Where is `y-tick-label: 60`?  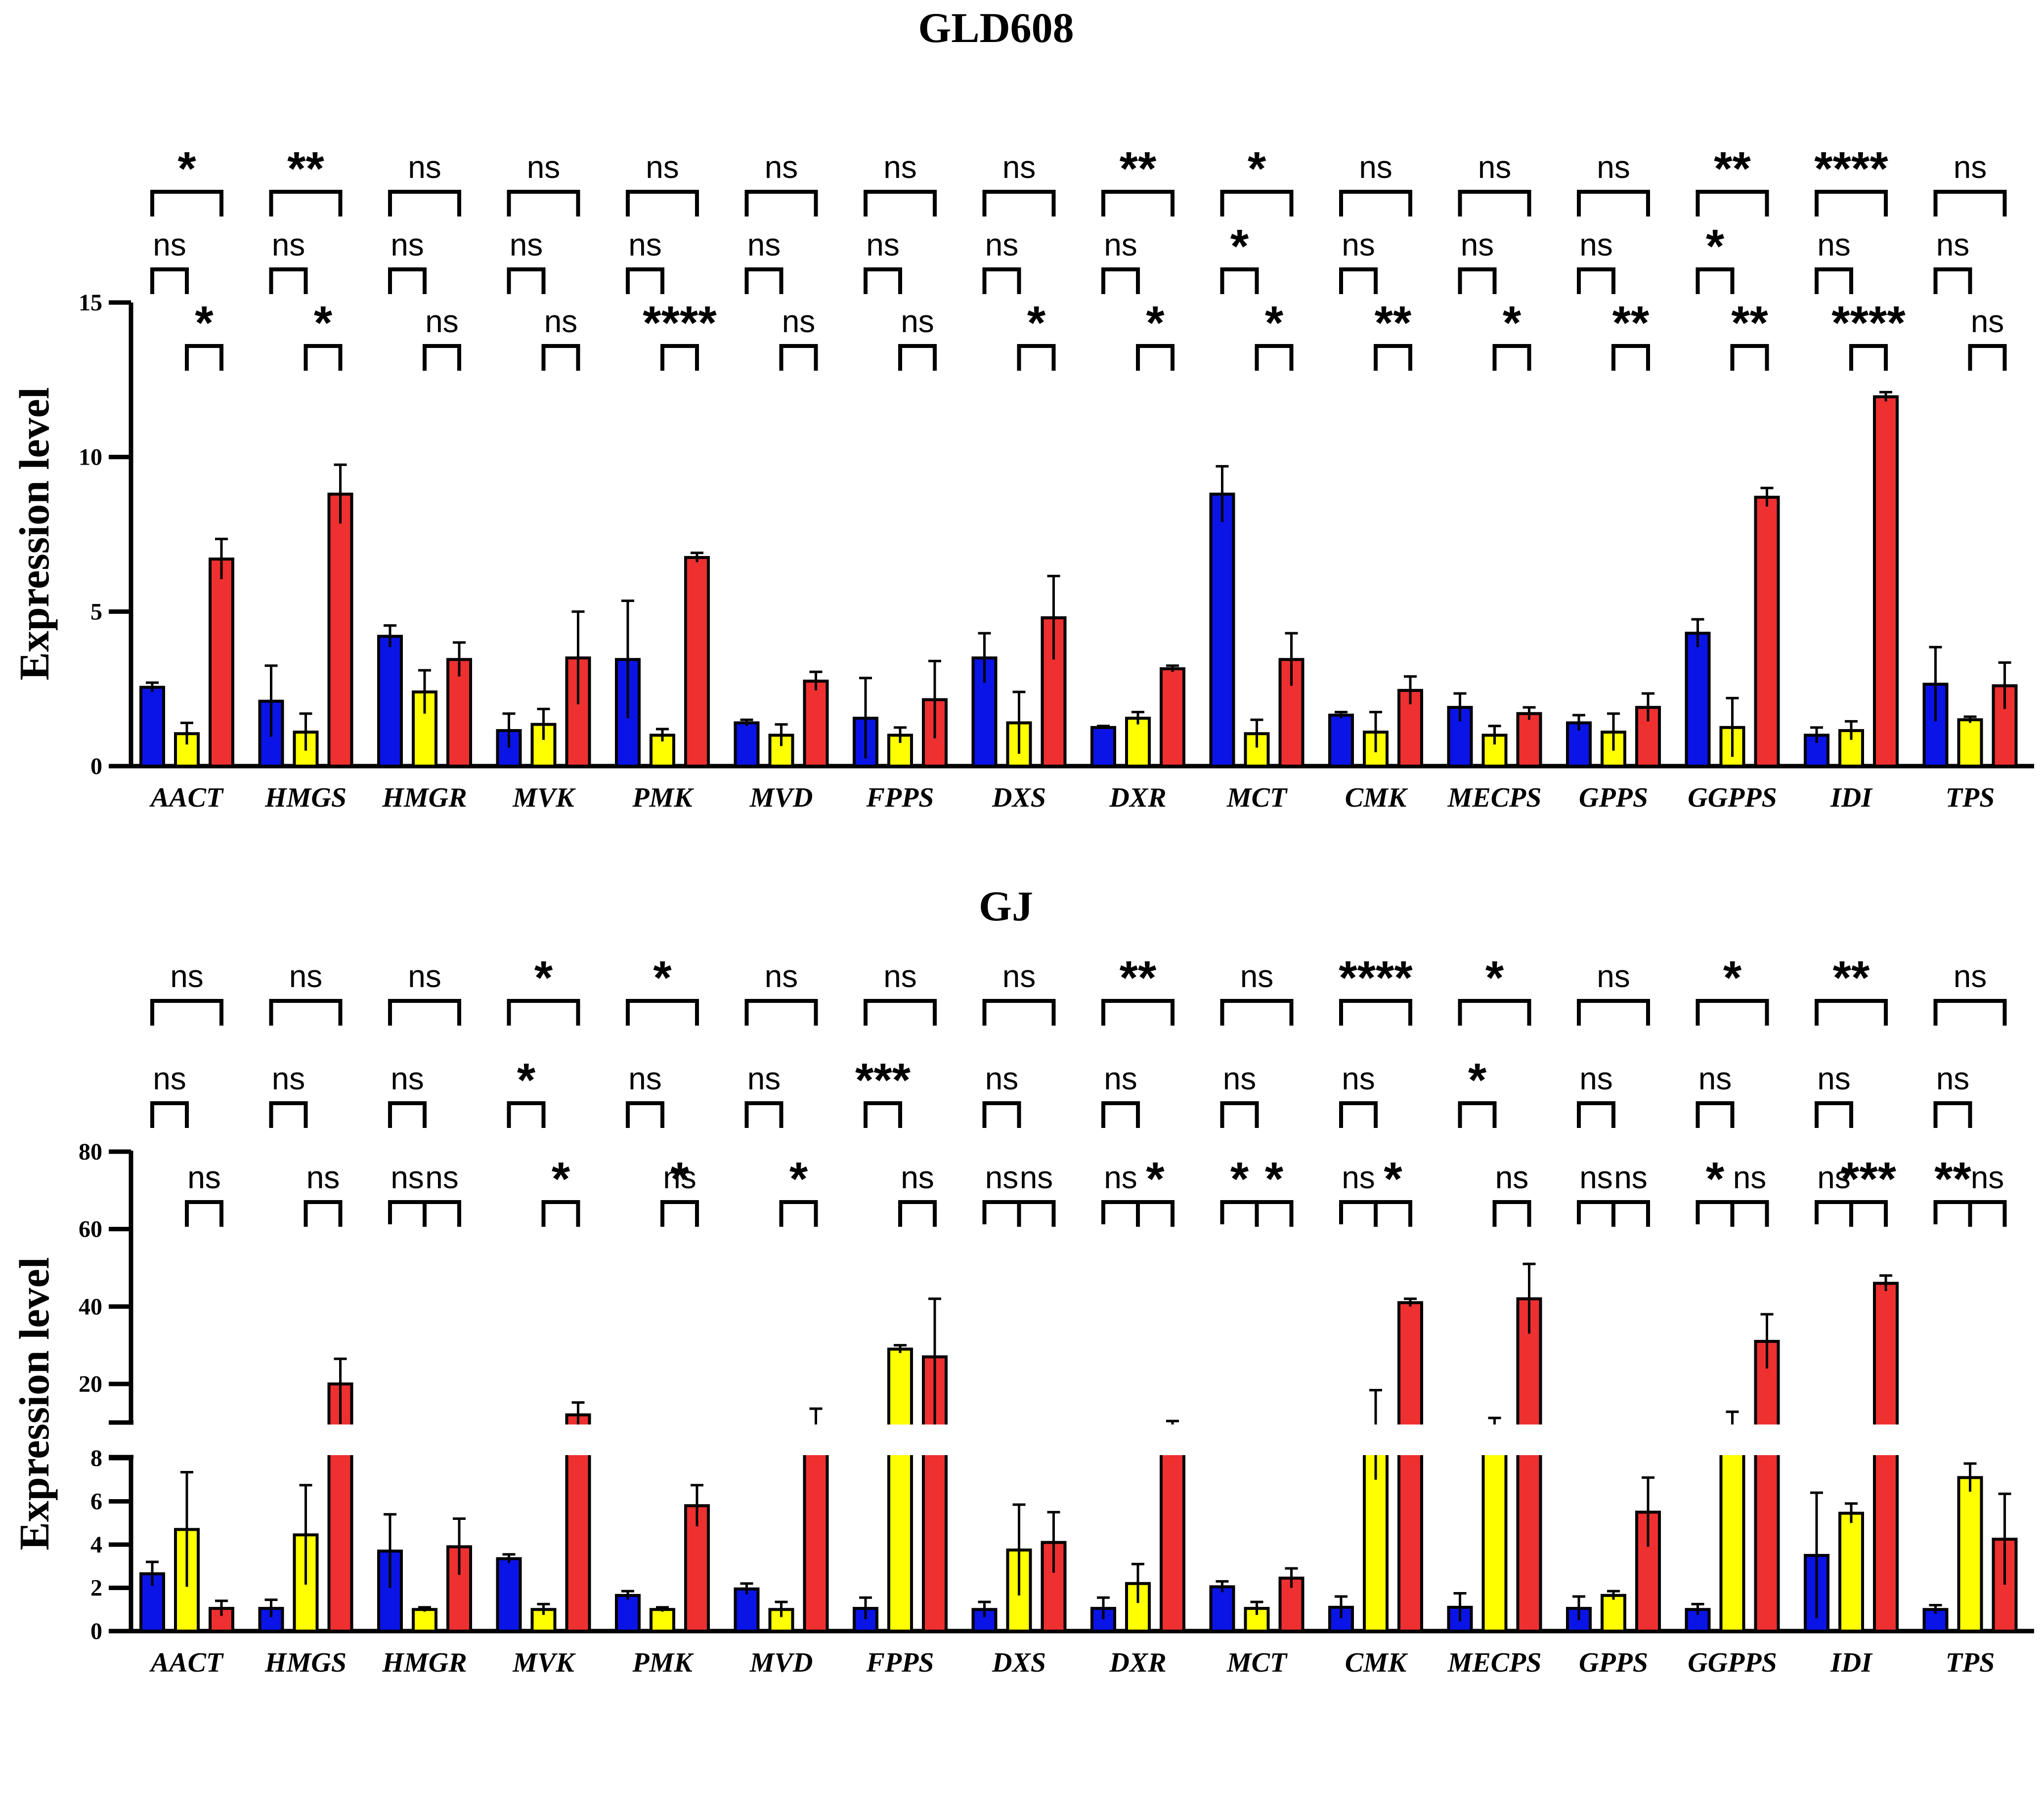
y-tick-label: 60 is located at coordinates (90, 1229).